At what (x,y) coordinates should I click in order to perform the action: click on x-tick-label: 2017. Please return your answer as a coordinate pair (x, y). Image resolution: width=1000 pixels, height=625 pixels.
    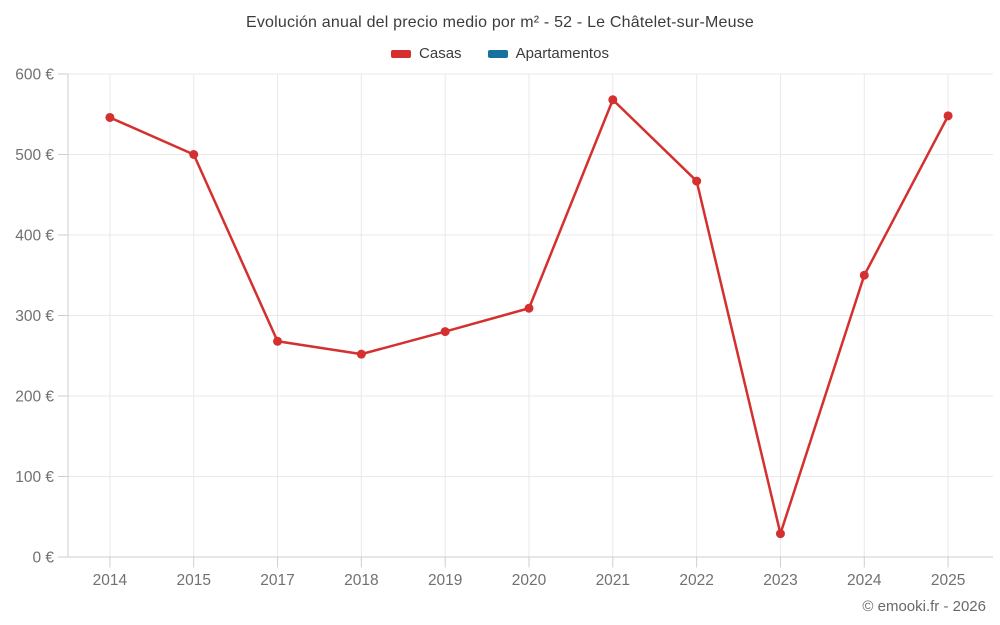
    Looking at the image, I should click on (277, 580).